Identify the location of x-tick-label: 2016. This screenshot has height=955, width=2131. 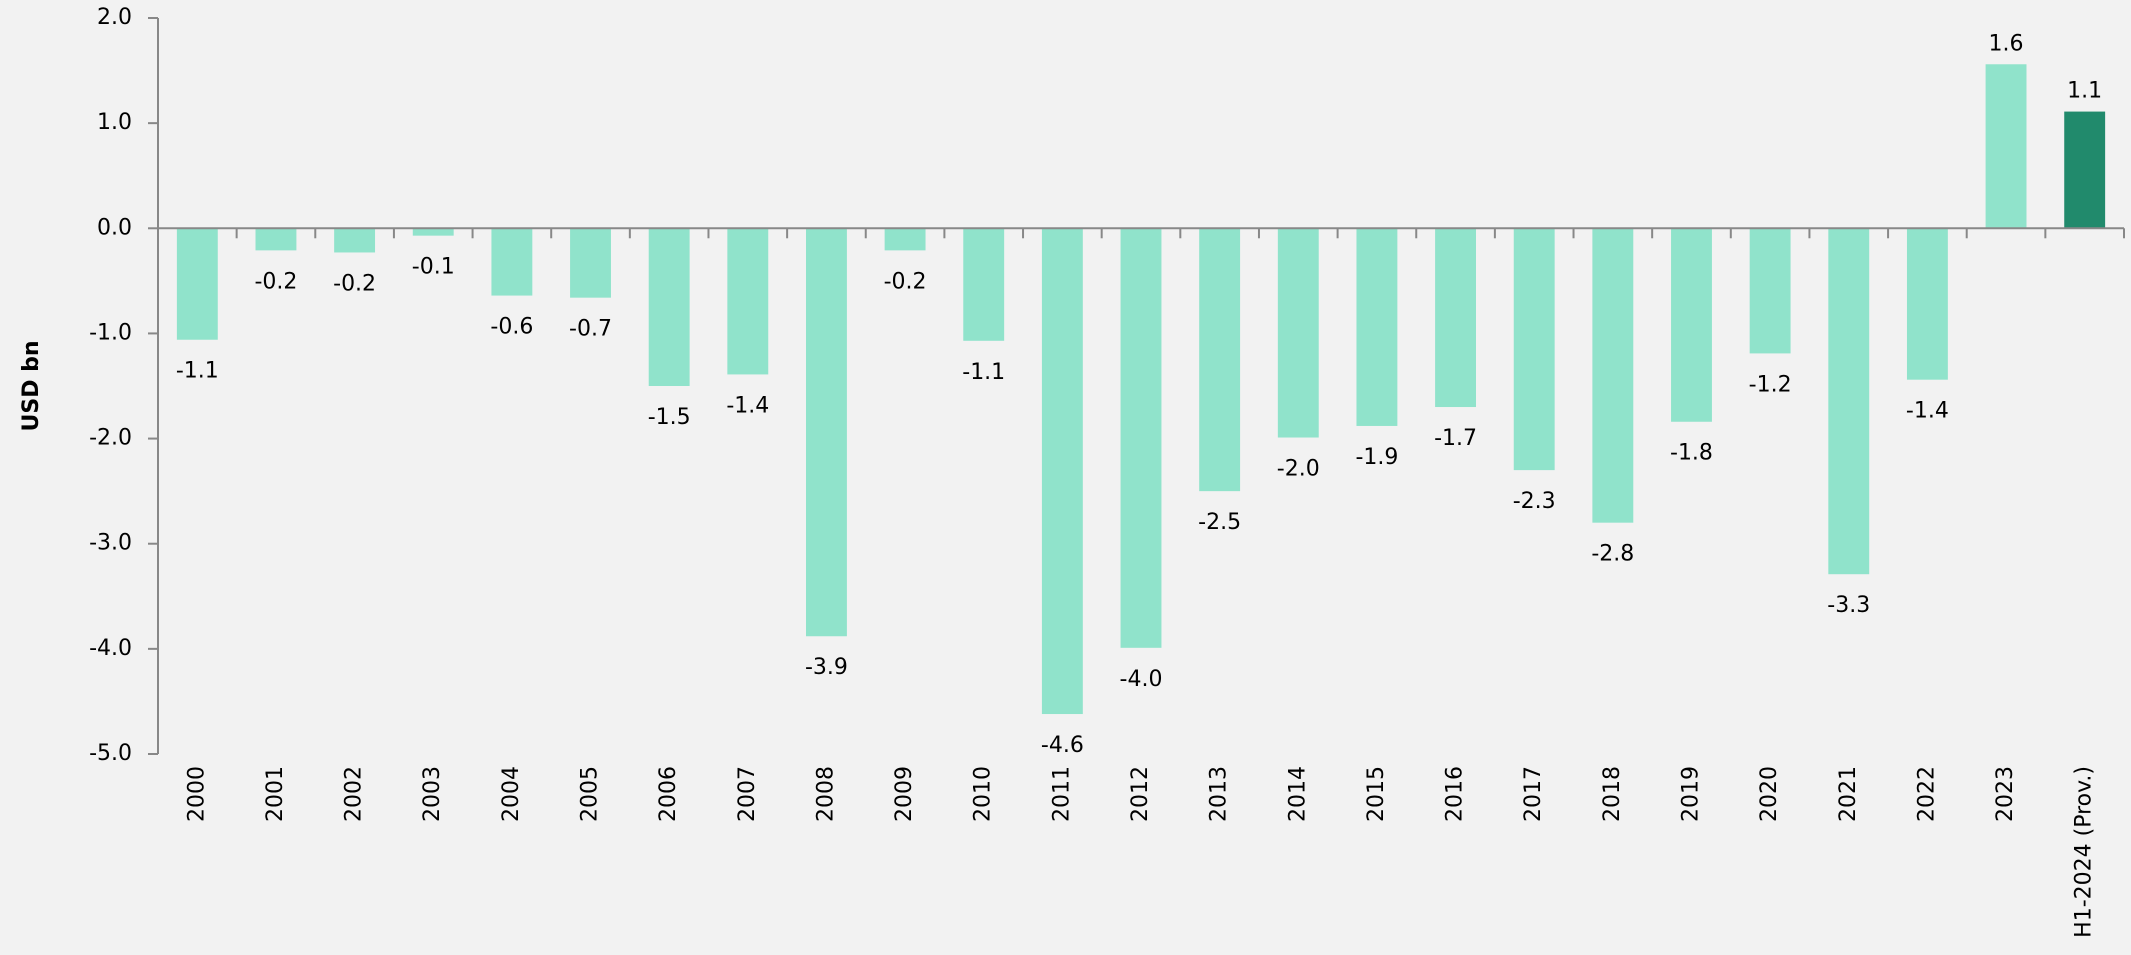
(1455, 794).